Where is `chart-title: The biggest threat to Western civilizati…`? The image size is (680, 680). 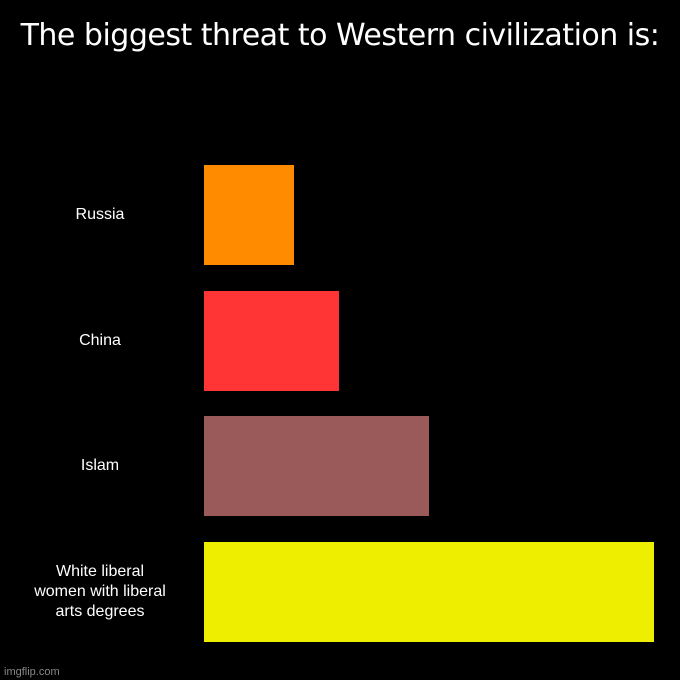 chart-title: The biggest threat to Western civilizati… is located at coordinates (340, 35).